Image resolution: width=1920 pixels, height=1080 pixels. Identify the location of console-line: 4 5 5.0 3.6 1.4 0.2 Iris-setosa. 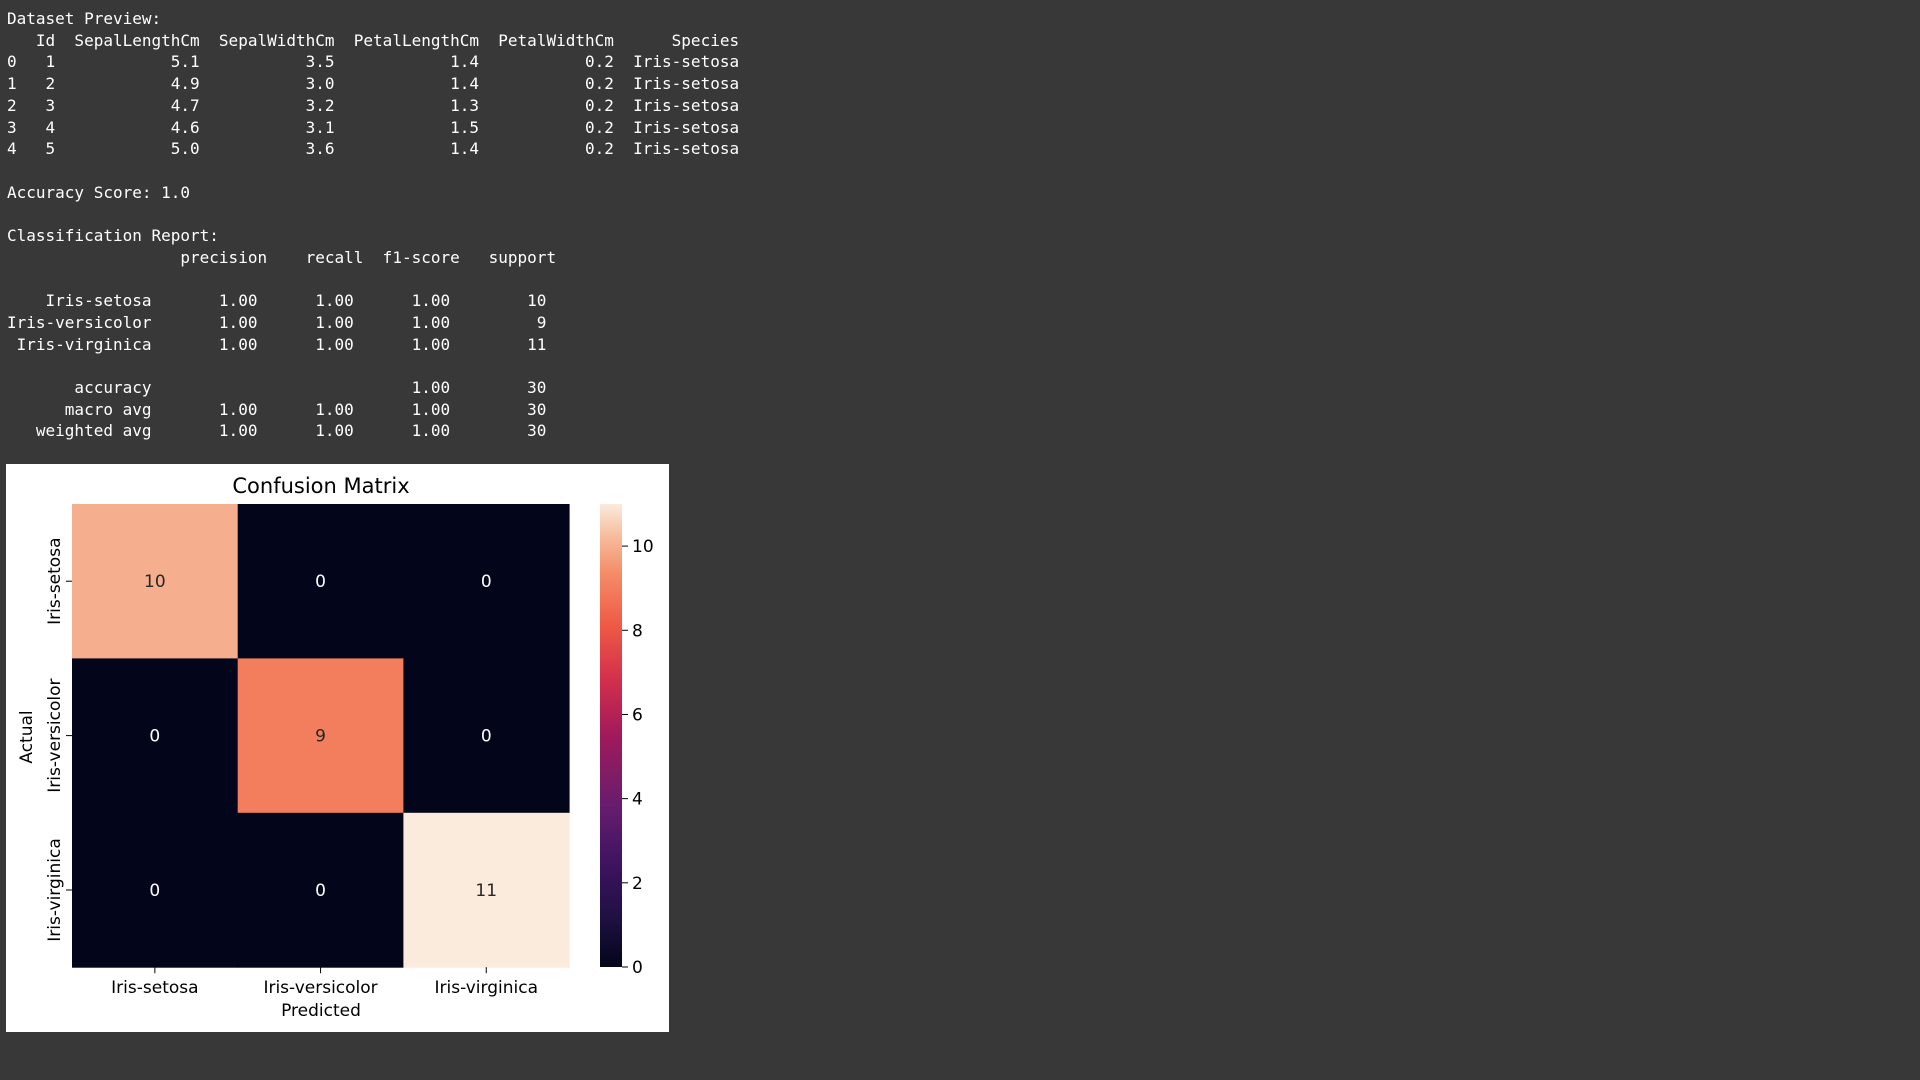
(373, 149).